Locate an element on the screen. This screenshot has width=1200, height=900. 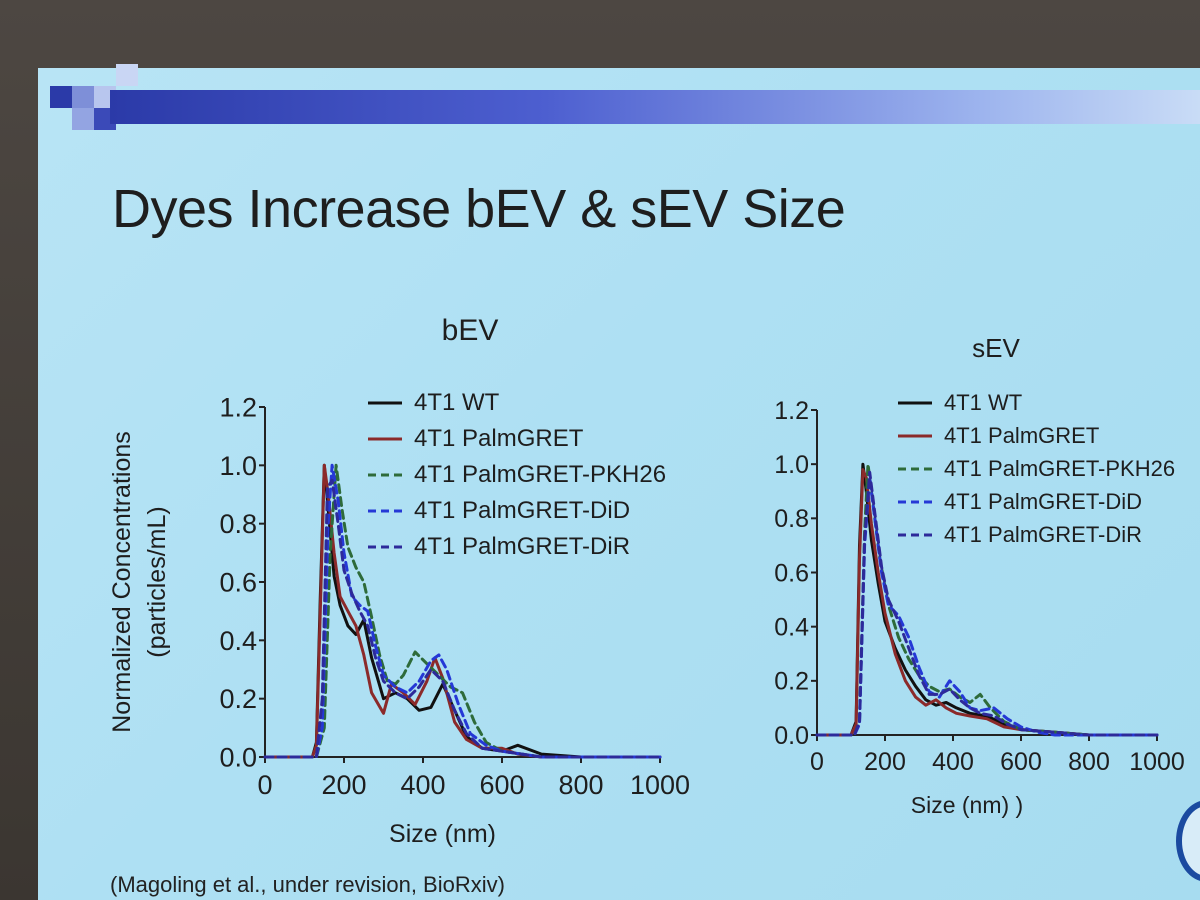
bev-y-tick-label: 0.2 is located at coordinates (238, 699).